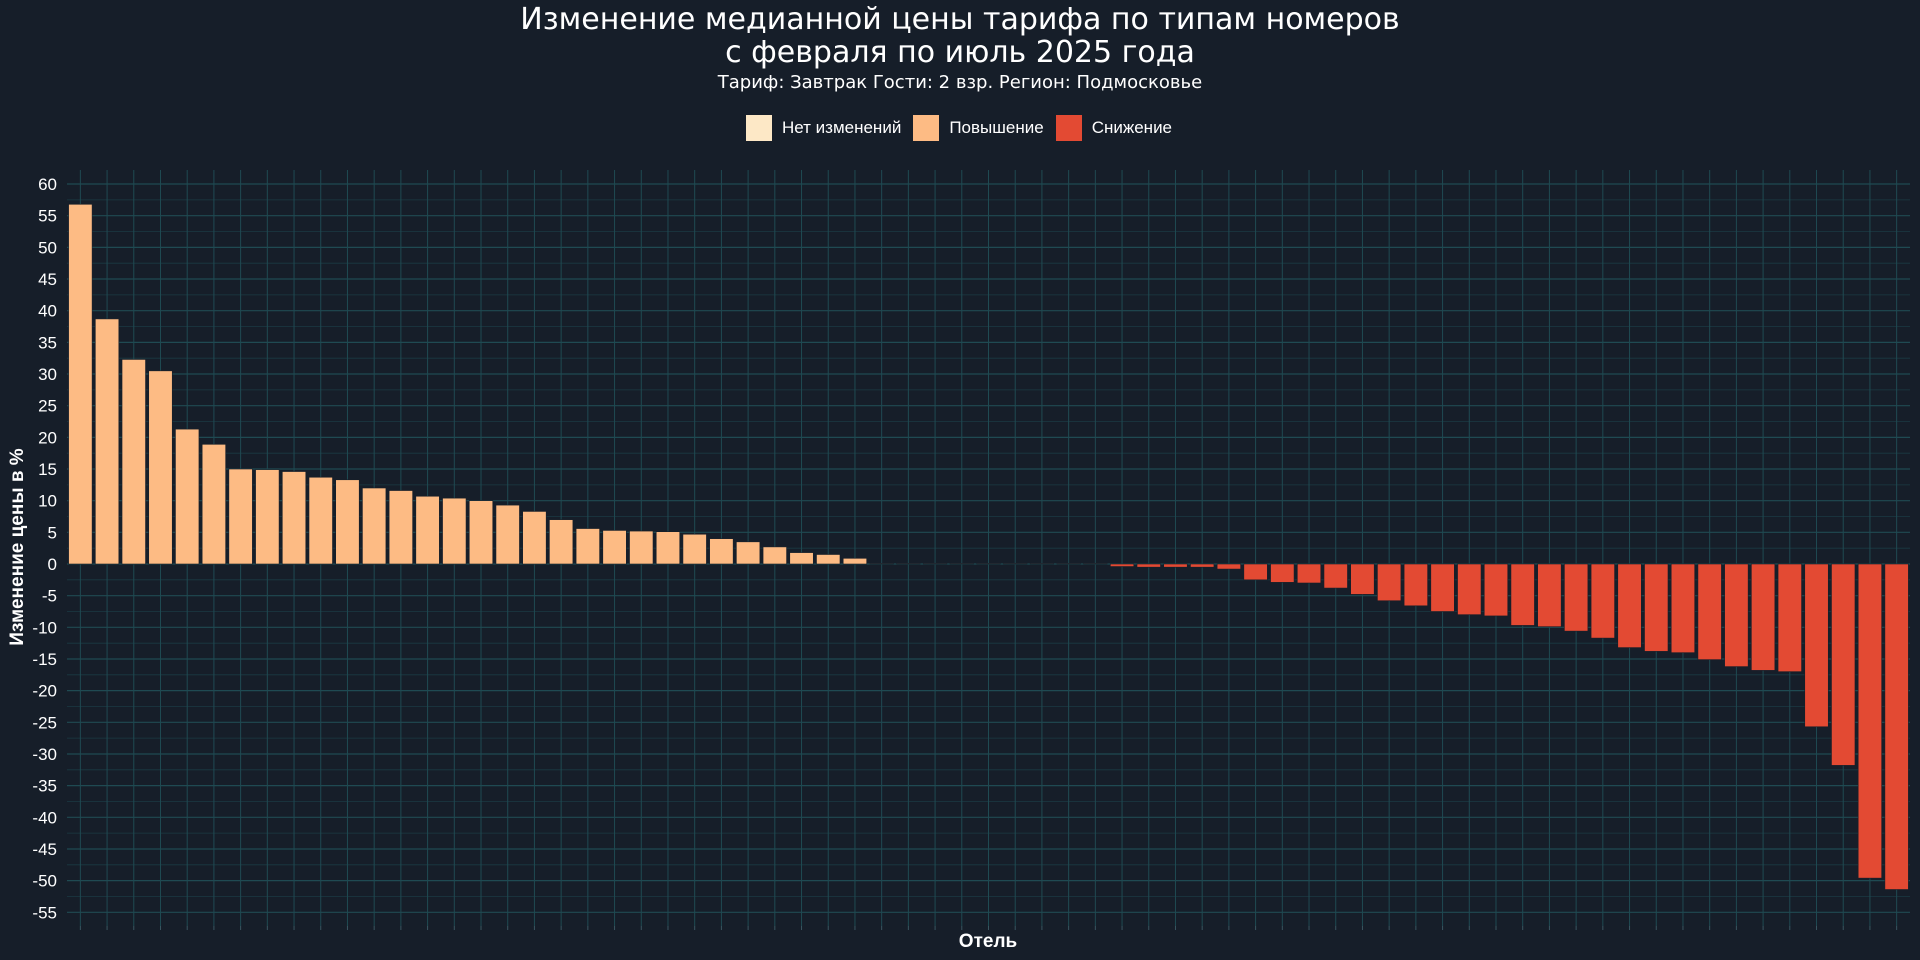  I want to click on x-axis-label: Отель, so click(988, 941).